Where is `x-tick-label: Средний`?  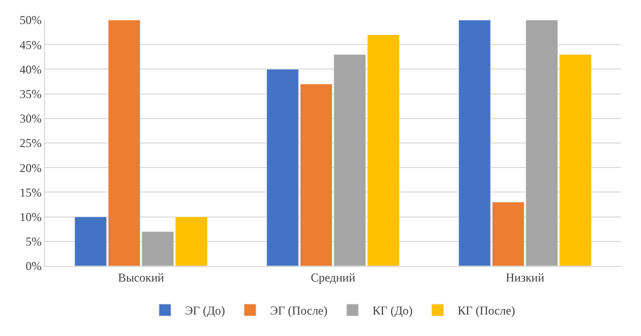 x-tick-label: Средний is located at coordinates (333, 277).